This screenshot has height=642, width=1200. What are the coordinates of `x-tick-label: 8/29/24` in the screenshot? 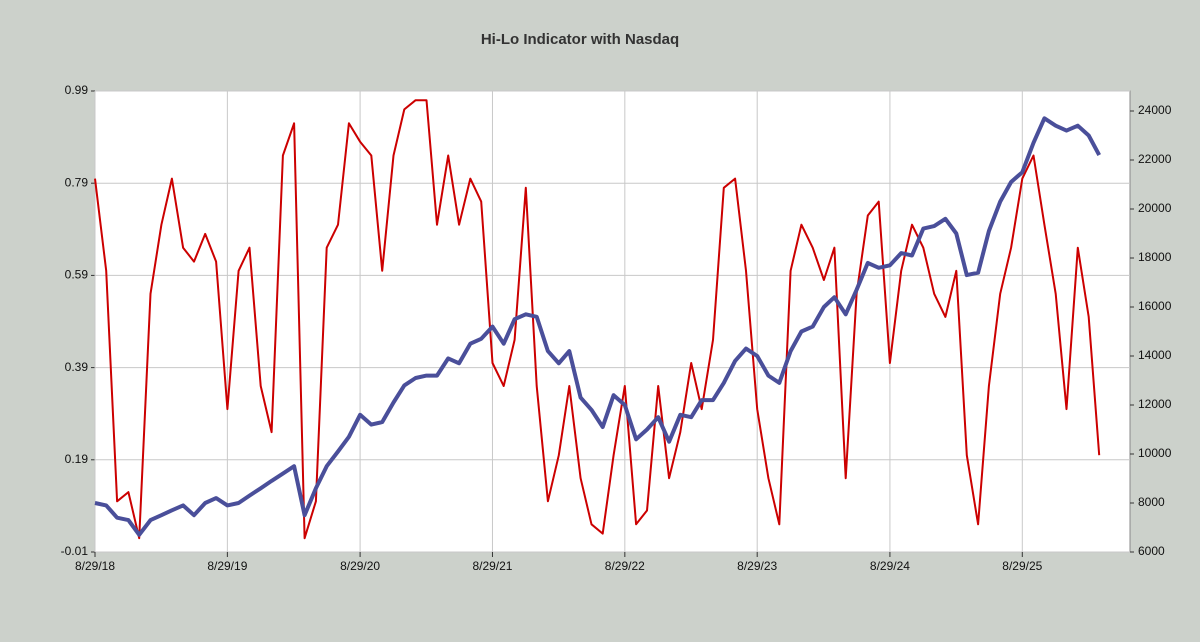 It's located at (890, 566).